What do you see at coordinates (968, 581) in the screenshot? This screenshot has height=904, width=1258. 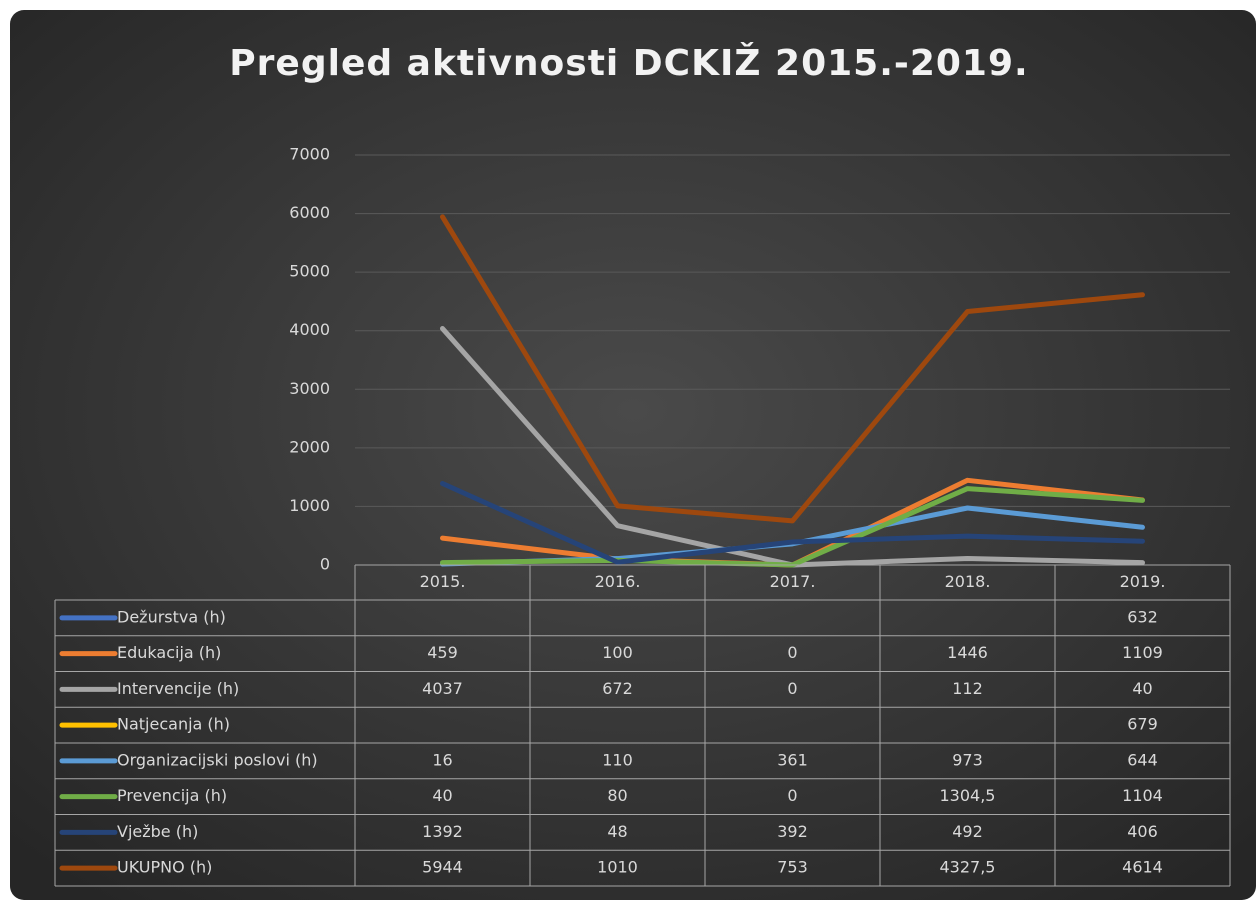 I see `x-tick-label: 2018.` at bounding box center [968, 581].